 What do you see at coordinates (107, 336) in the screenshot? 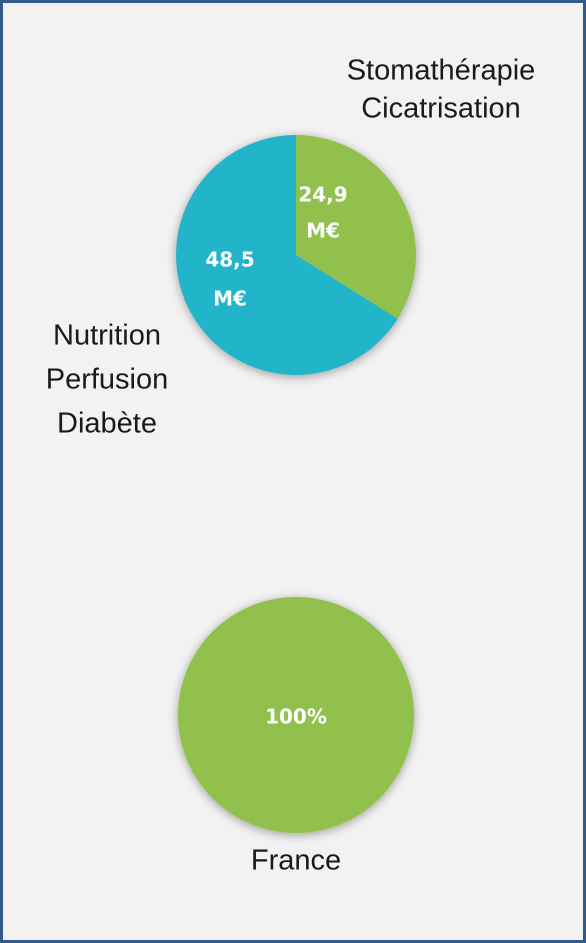
I see `category-label: Nutrition` at bounding box center [107, 336].